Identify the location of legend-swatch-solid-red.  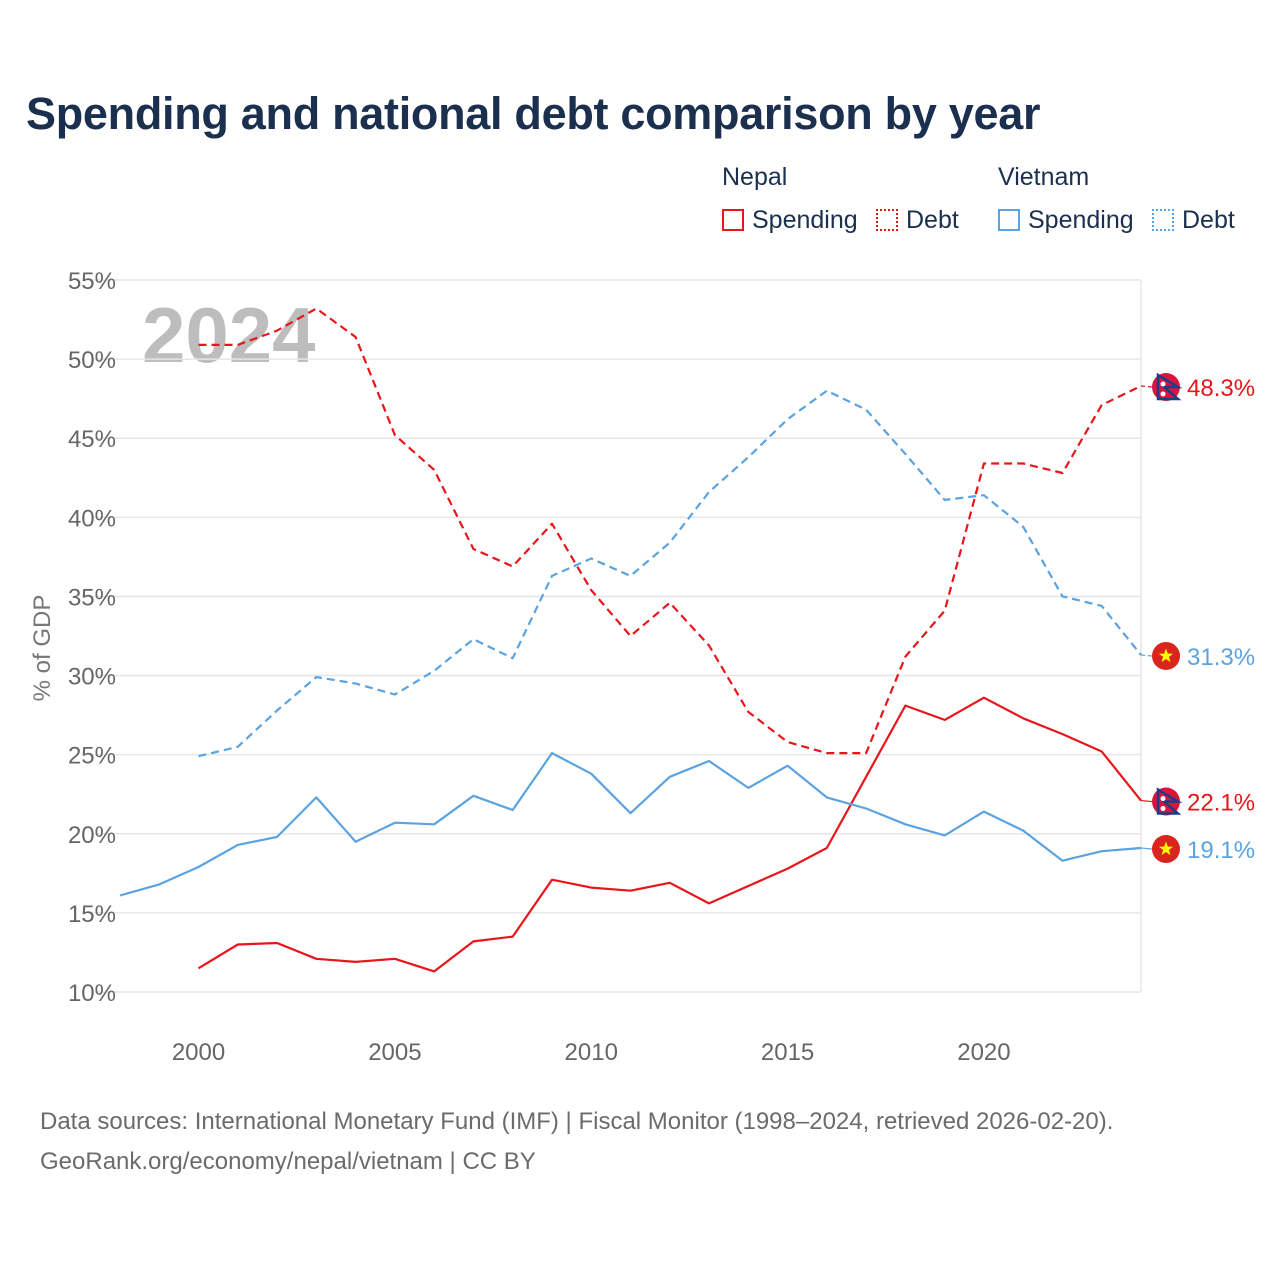
(733, 220).